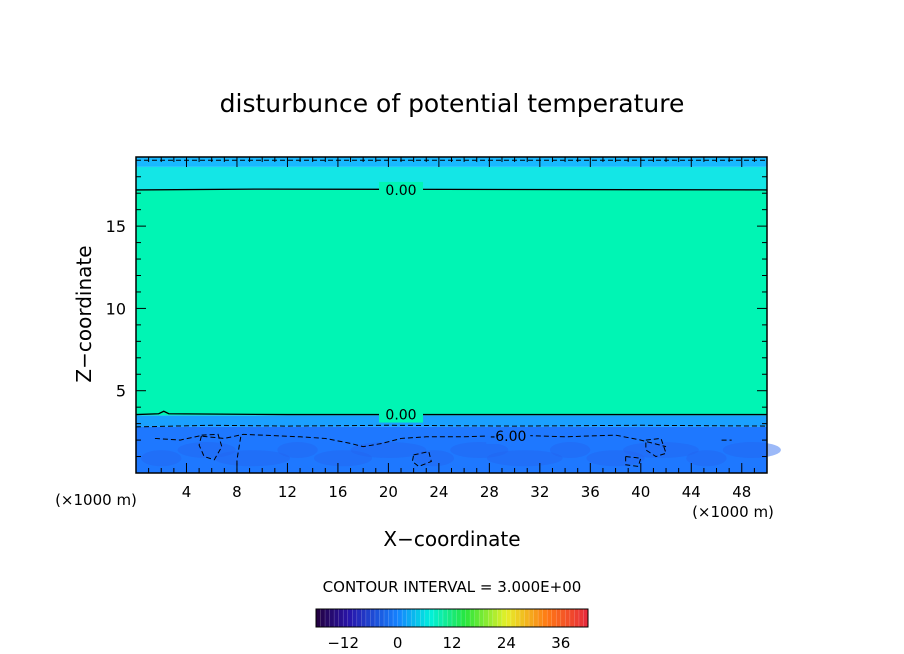 This screenshot has width=904, height=654. Describe the element at coordinates (84, 313) in the screenshot. I see `y-axis-label: Z−coordinate` at that location.